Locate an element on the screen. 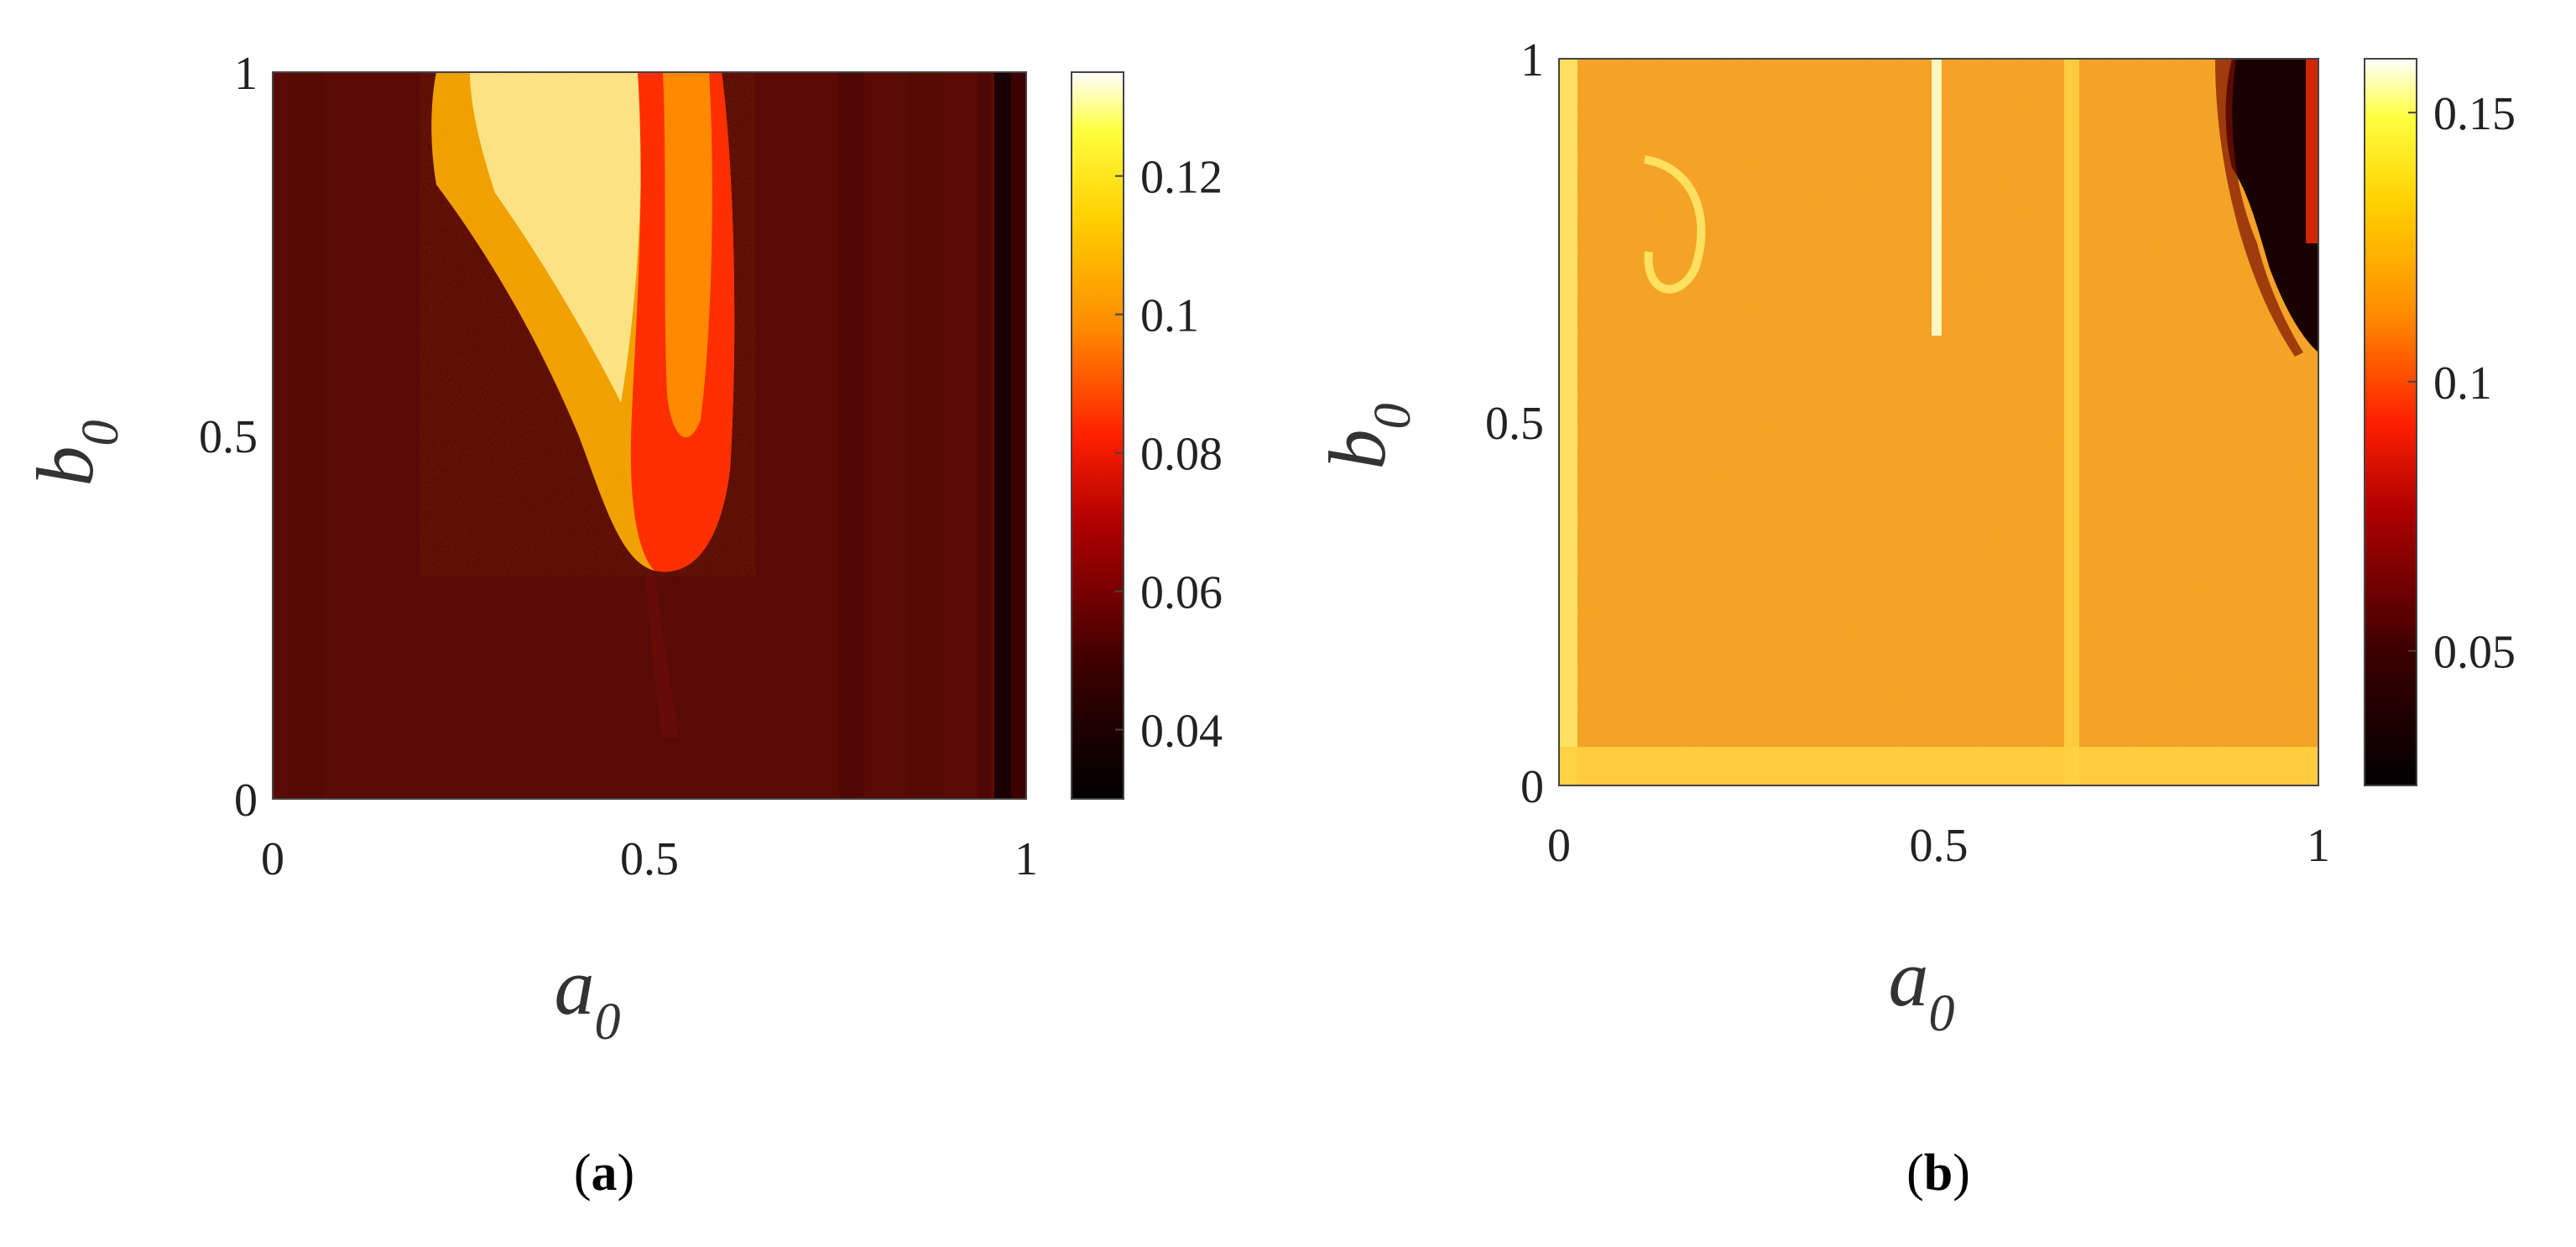 The width and height of the screenshot is (2576, 1247). colorbar-b-ticks: 0.05 0.1 0.15 is located at coordinates (2462, 383).